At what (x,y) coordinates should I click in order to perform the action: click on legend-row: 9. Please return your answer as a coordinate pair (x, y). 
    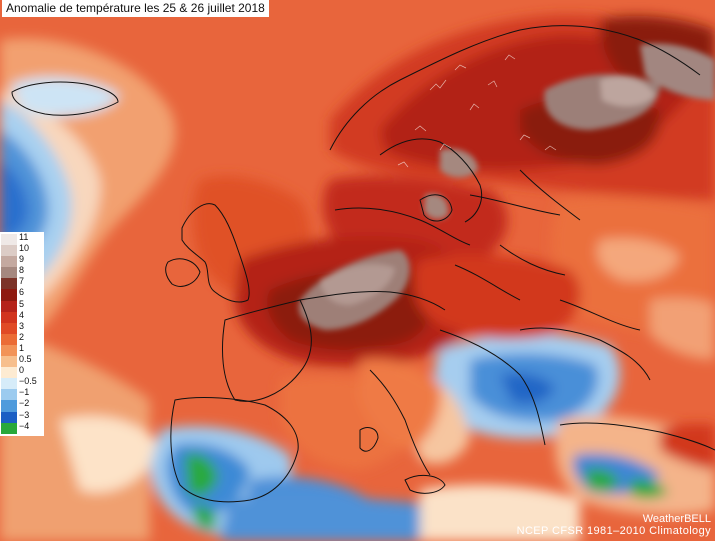
    Looking at the image, I should click on (22, 261).